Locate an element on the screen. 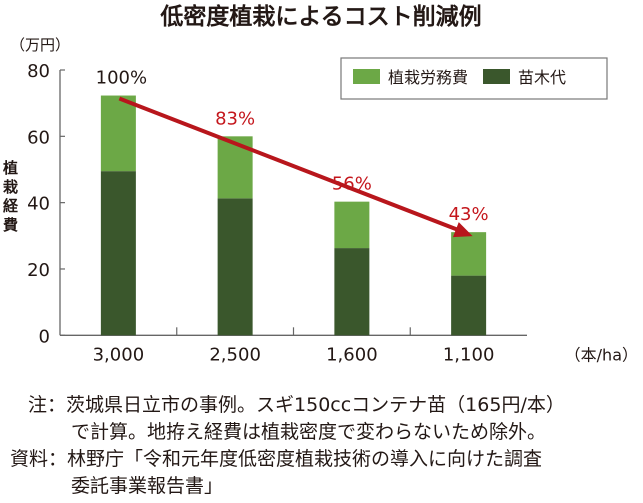  note-line2: で計算。地拵え経費は植栽密度で変わらないため除外。 is located at coordinates (309, 432).